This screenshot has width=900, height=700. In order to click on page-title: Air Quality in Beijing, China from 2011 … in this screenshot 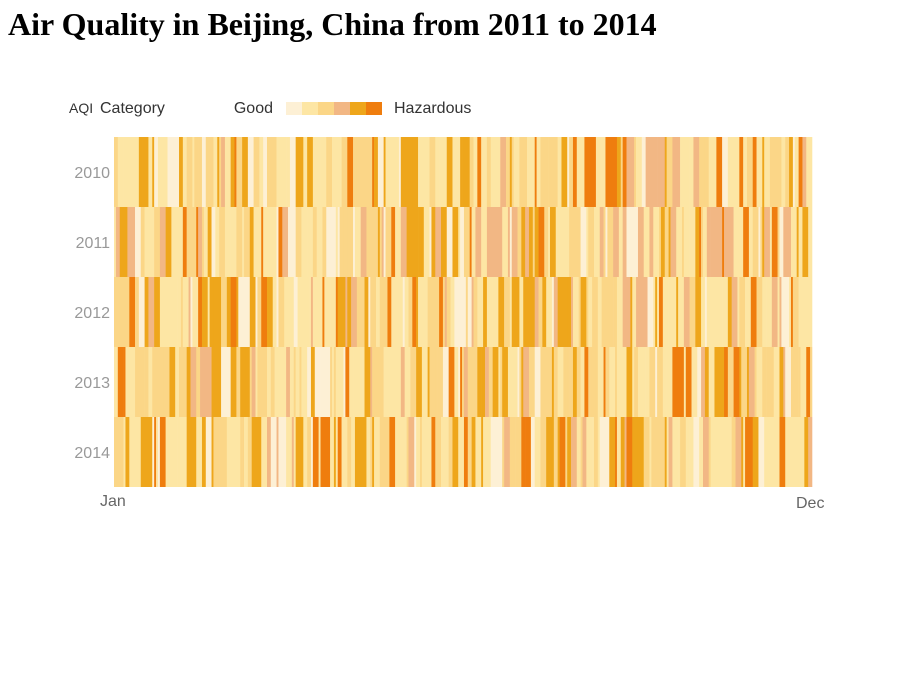, I will do `click(332, 24)`.